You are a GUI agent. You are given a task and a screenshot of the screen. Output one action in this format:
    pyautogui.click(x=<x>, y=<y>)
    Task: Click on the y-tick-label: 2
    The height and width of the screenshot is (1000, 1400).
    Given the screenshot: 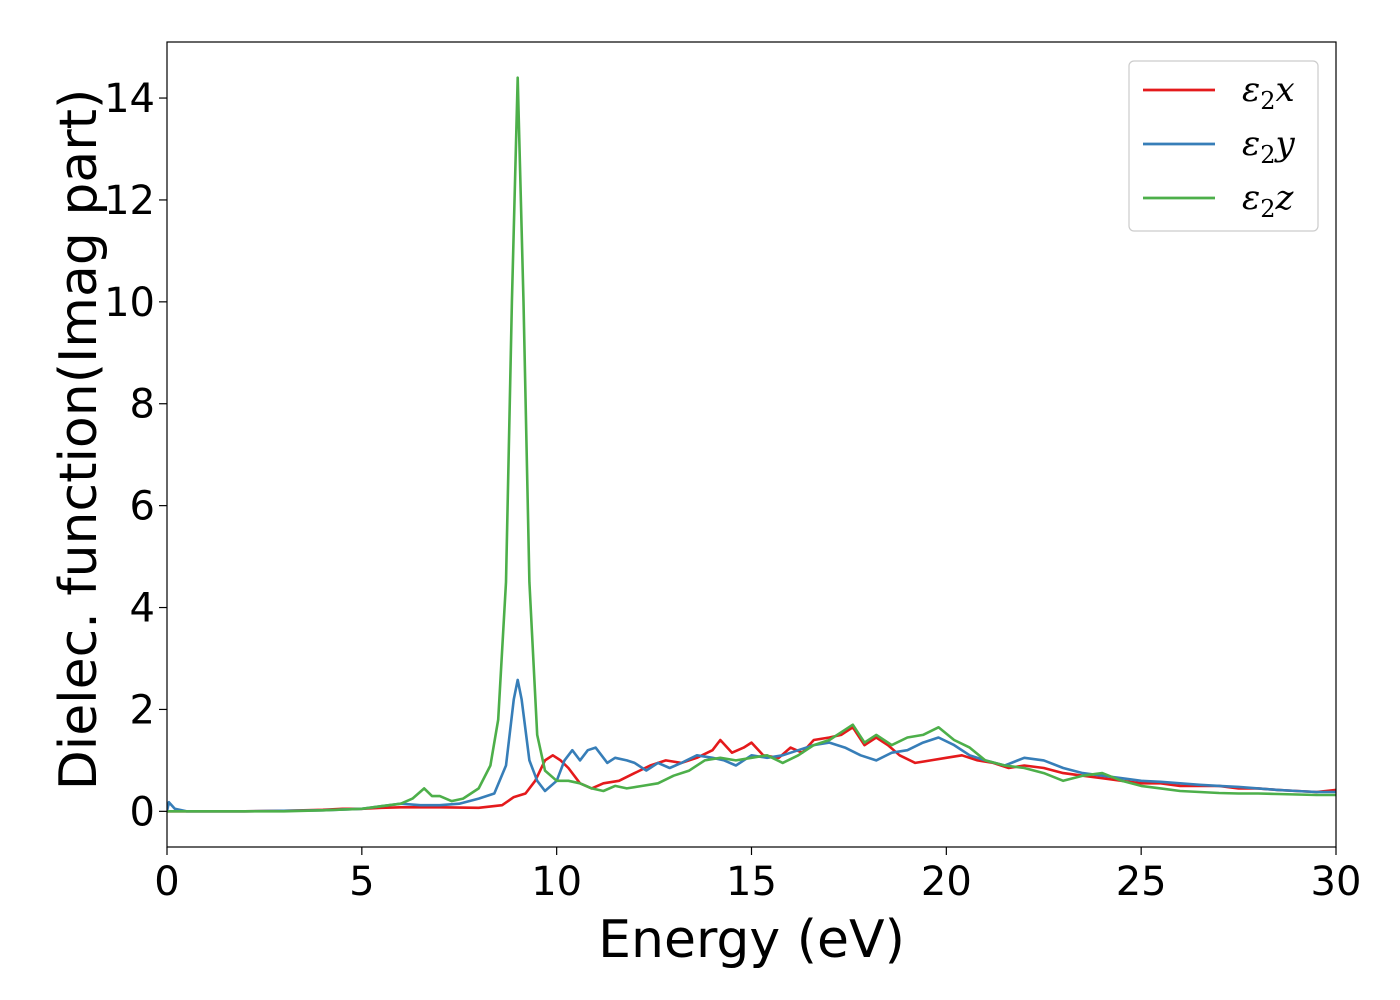 What is the action you would take?
    pyautogui.click(x=142, y=710)
    